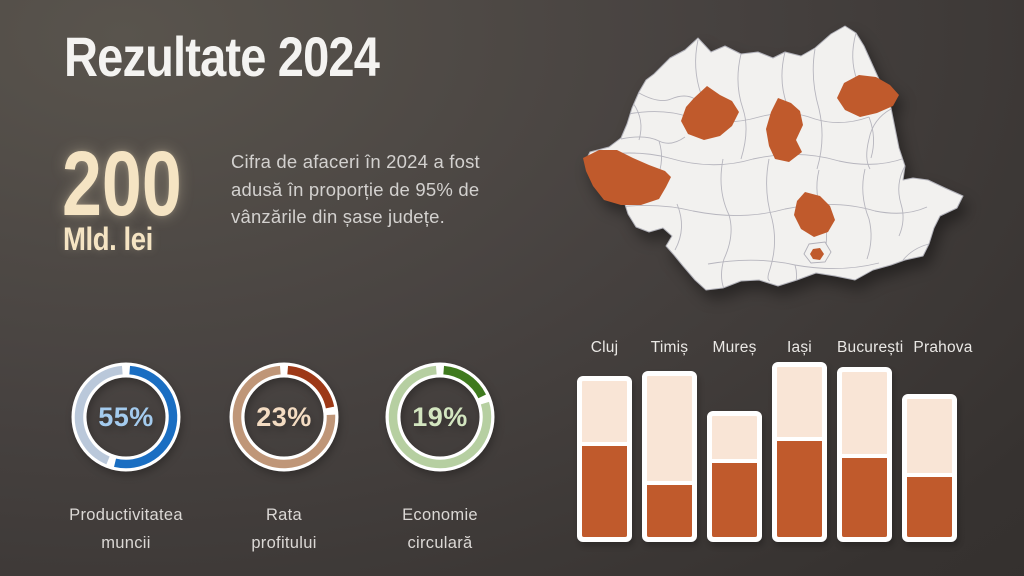  What do you see at coordinates (943, 347) in the screenshot?
I see `bar-category-label-5: Prahova` at bounding box center [943, 347].